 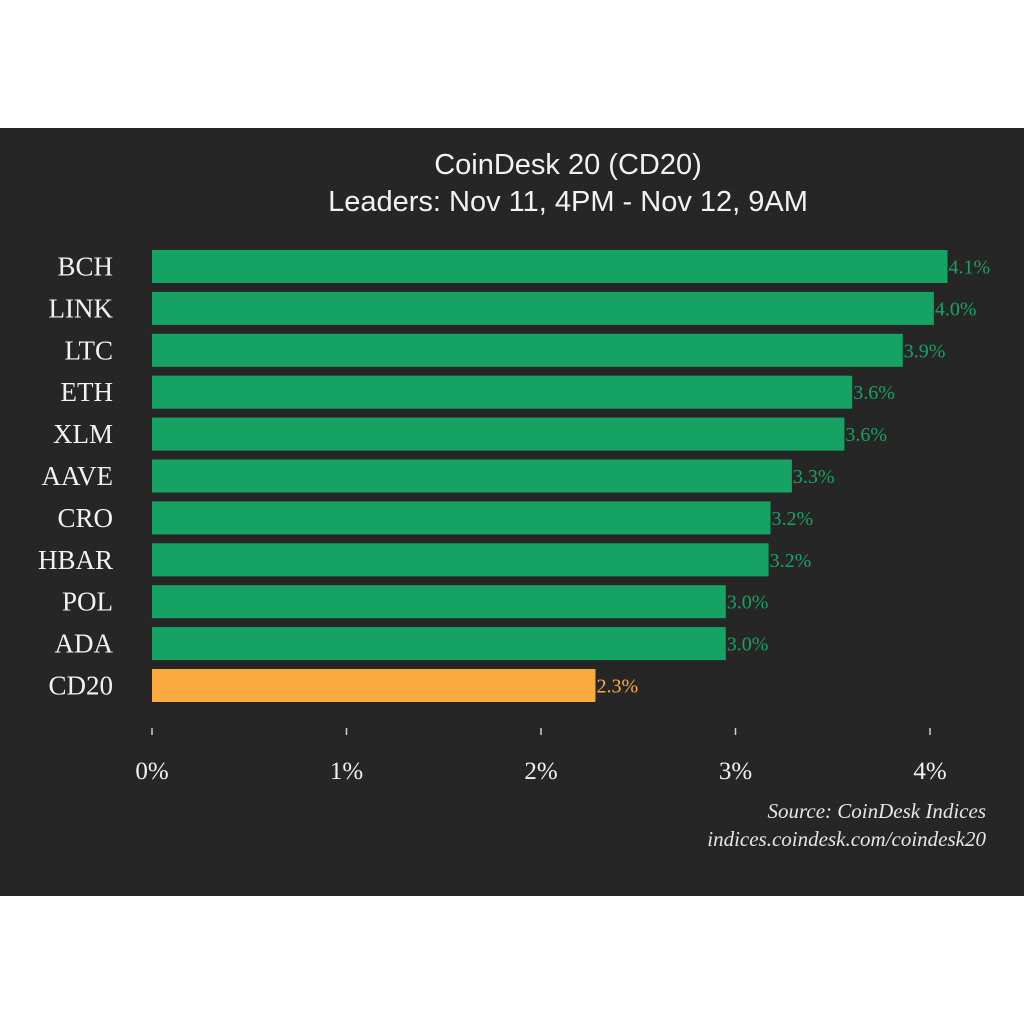 I want to click on value-label-pol: 3.0%, so click(x=748, y=603).